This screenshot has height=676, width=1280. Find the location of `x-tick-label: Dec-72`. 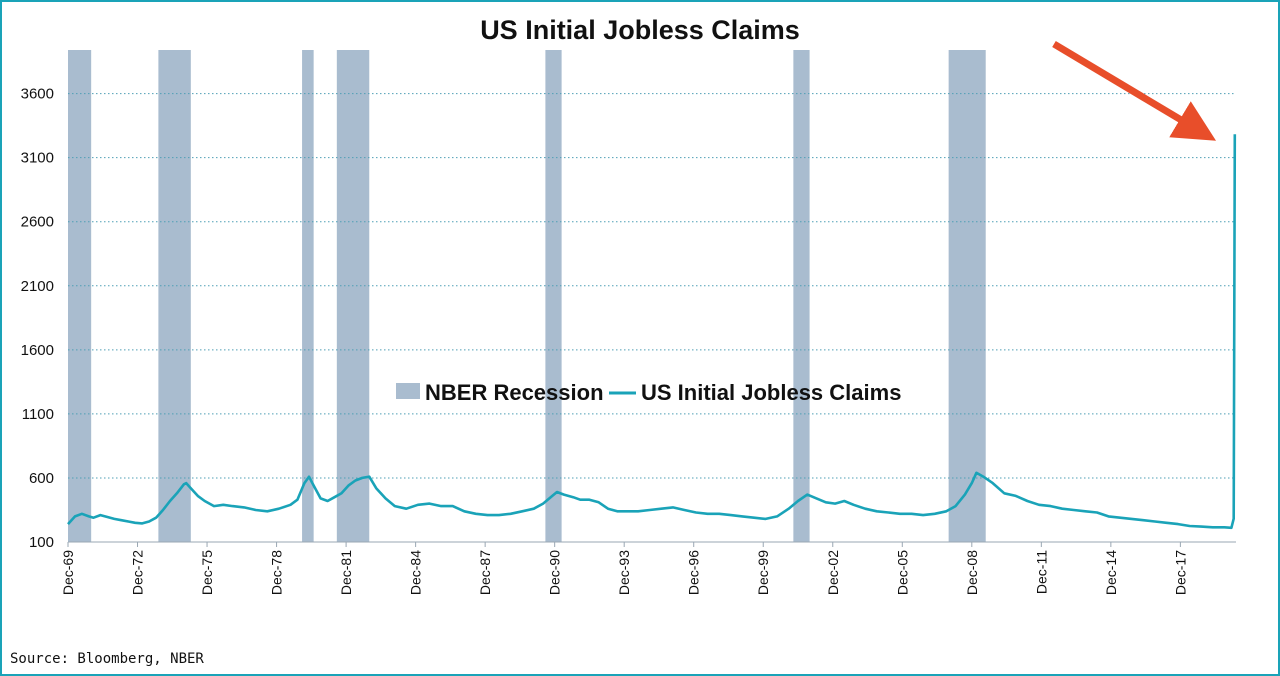

x-tick-label: Dec-72 is located at coordinates (138, 572).